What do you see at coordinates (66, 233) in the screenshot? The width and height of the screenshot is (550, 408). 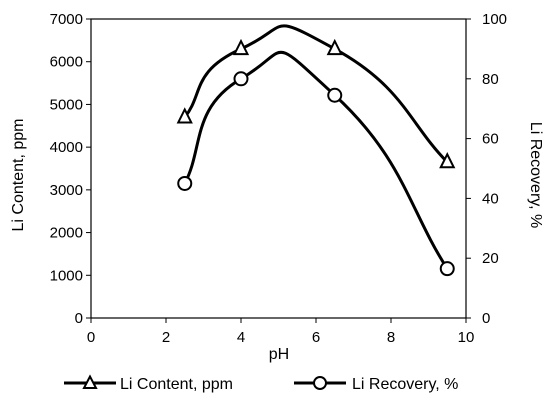 I see `left-tick-label: 2000` at bounding box center [66, 233].